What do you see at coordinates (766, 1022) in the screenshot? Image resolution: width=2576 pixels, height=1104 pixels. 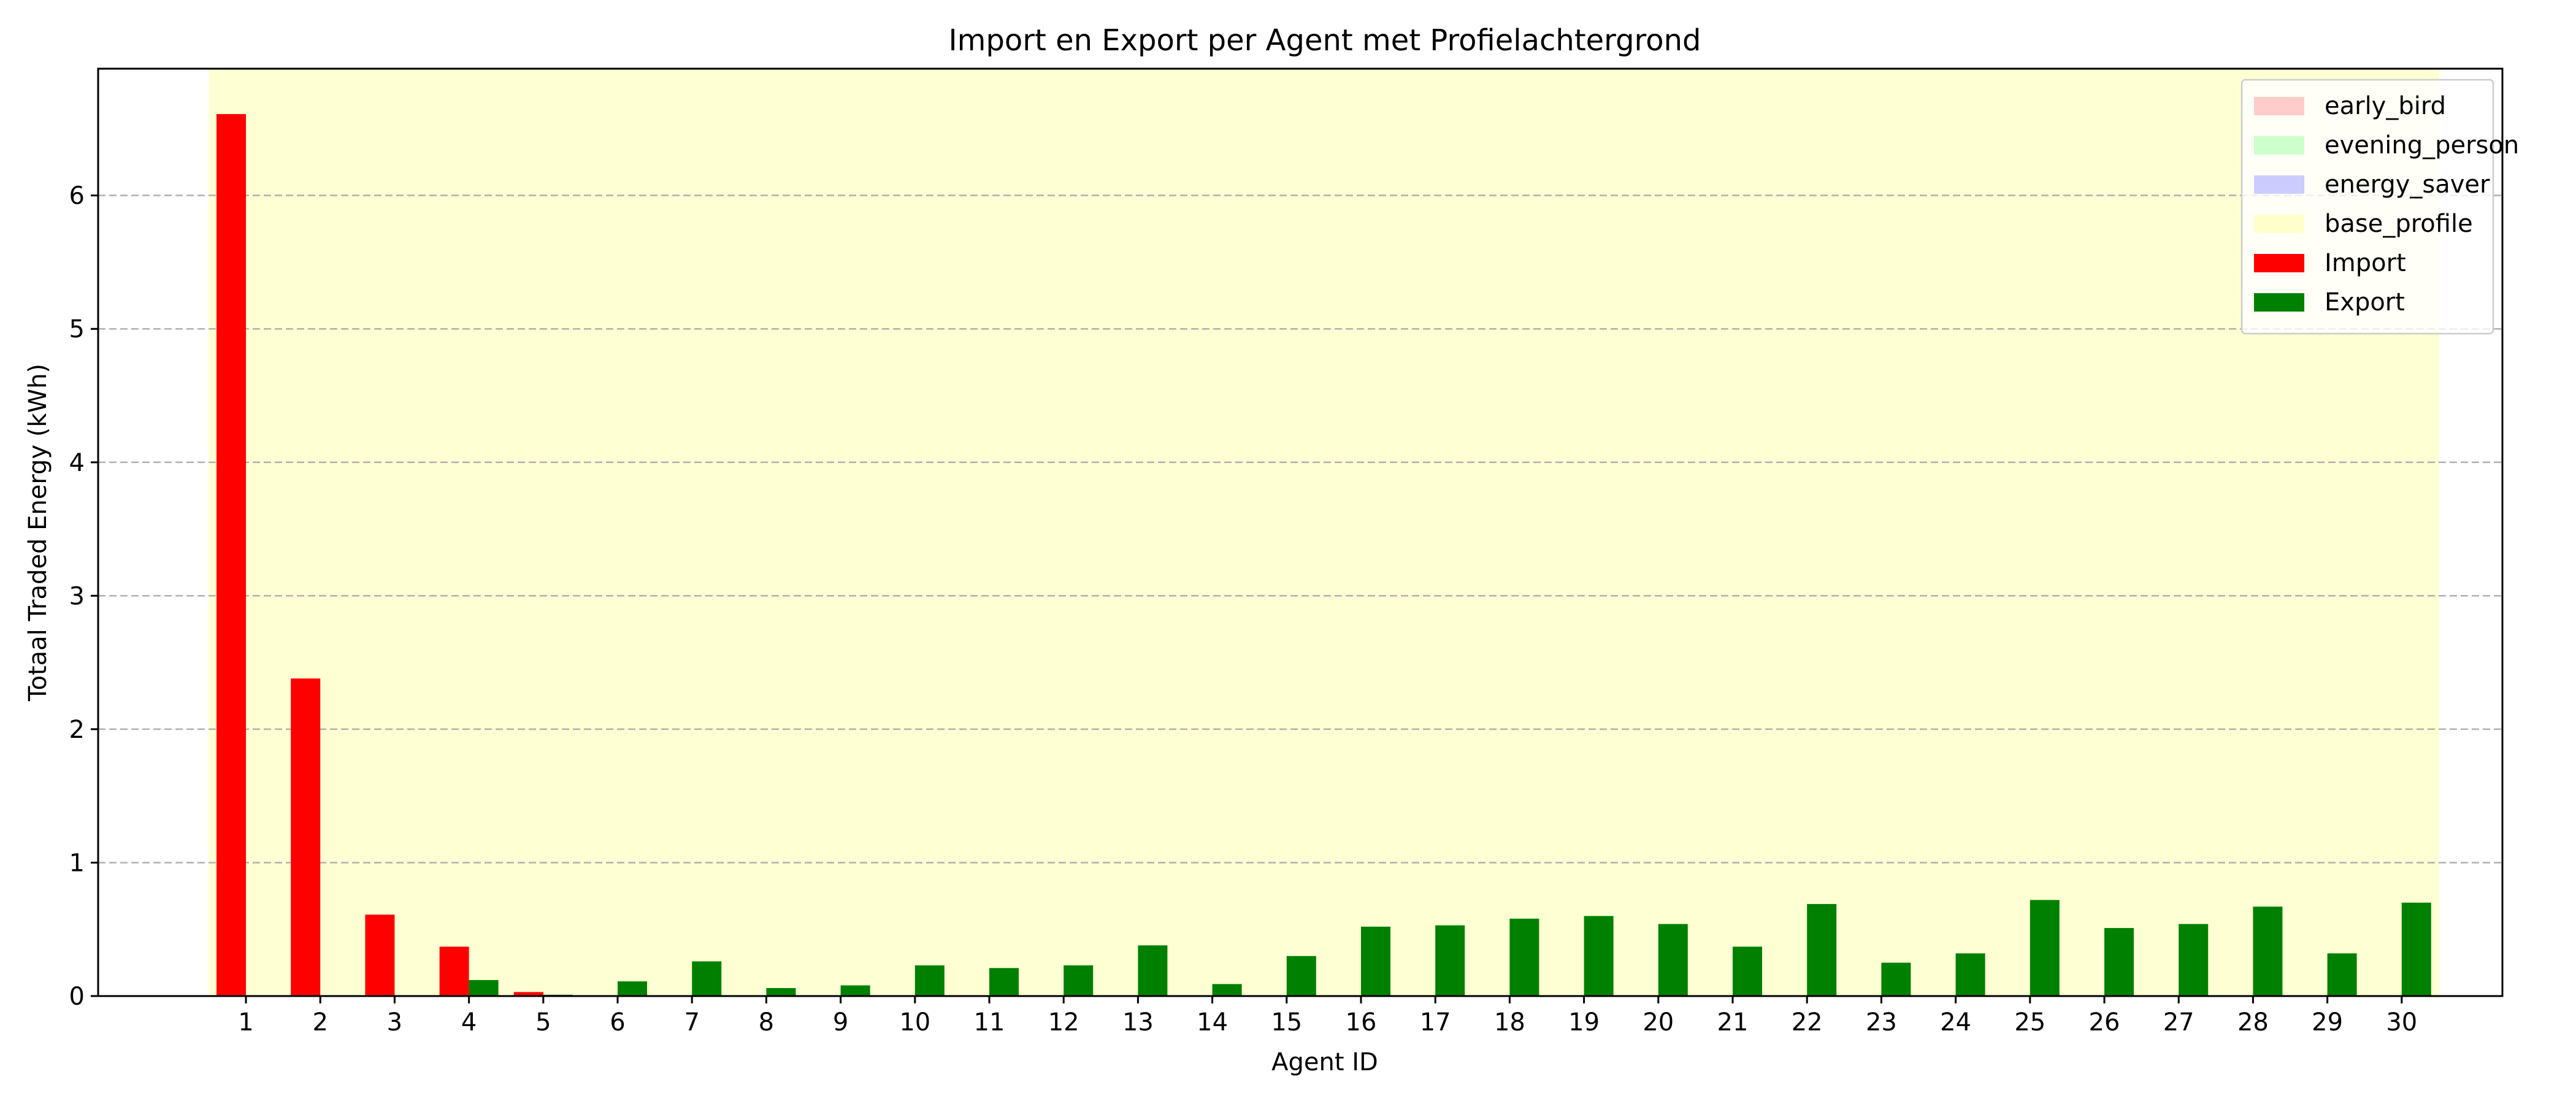 I see `x-tick-label-8: 8` at bounding box center [766, 1022].